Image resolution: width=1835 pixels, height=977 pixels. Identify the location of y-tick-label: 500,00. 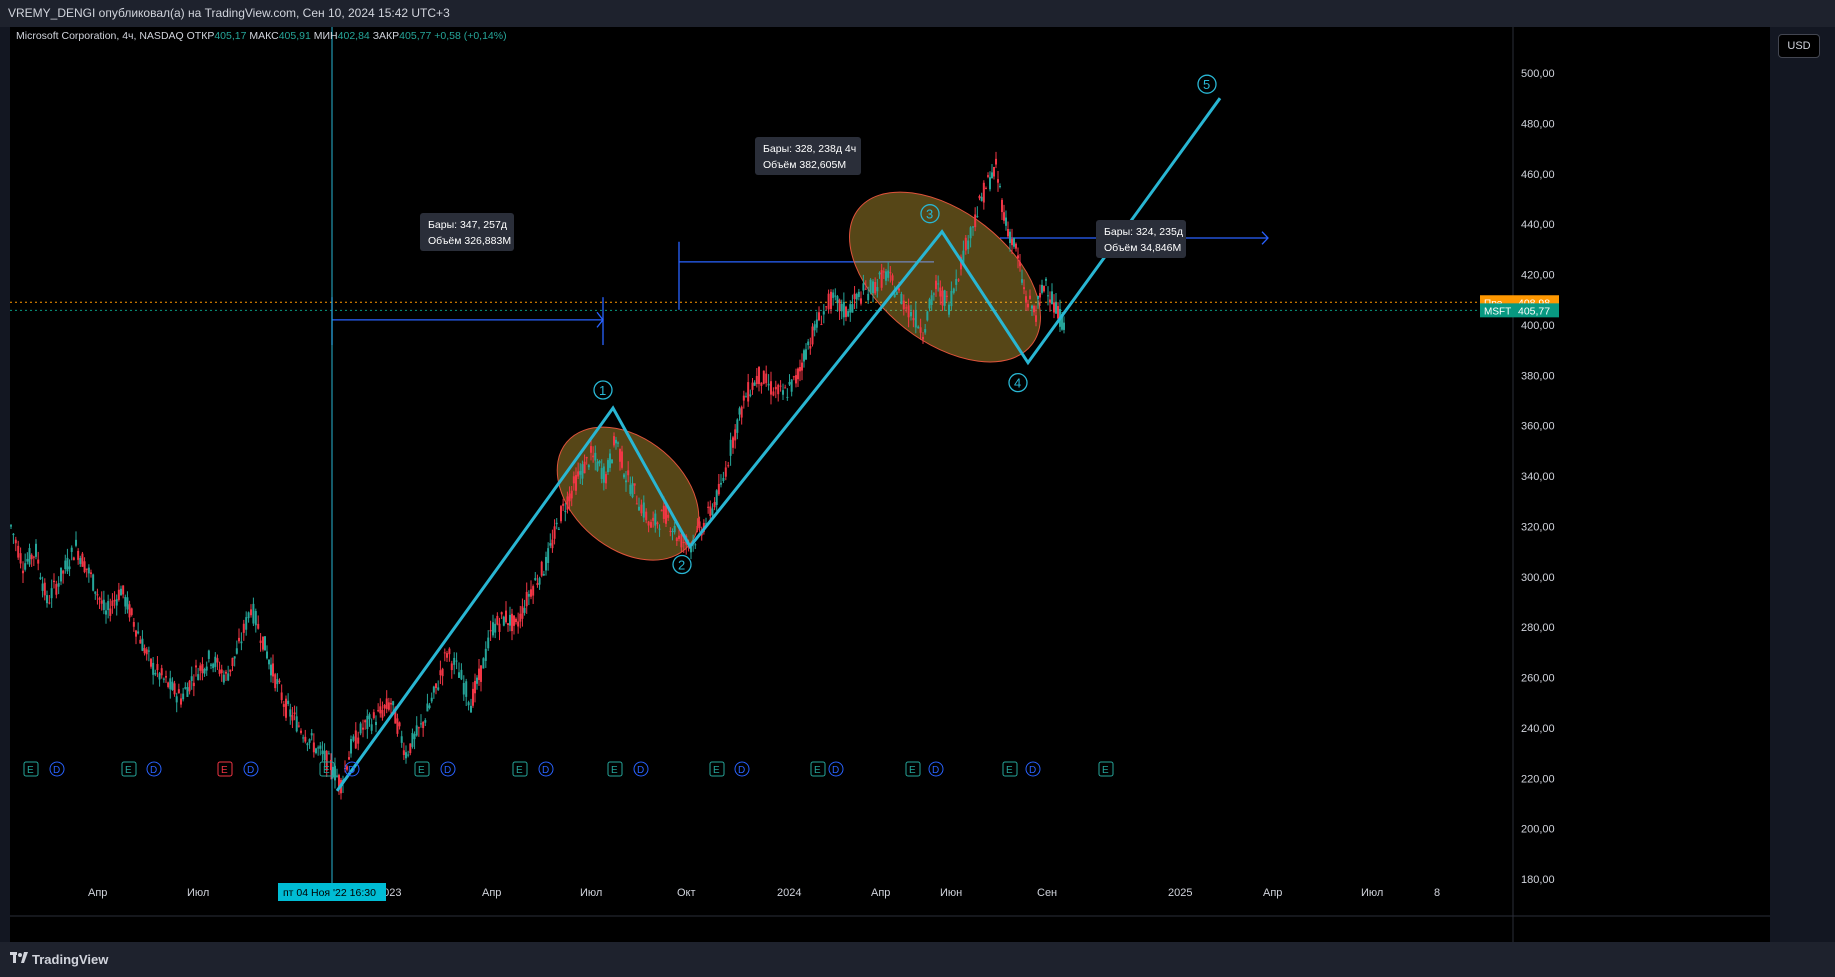
(1538, 74).